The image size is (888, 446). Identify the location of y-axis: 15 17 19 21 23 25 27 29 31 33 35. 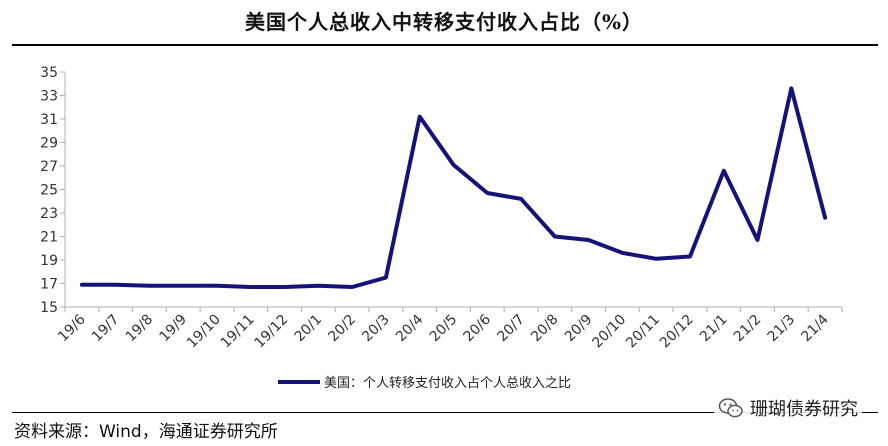
(53, 190).